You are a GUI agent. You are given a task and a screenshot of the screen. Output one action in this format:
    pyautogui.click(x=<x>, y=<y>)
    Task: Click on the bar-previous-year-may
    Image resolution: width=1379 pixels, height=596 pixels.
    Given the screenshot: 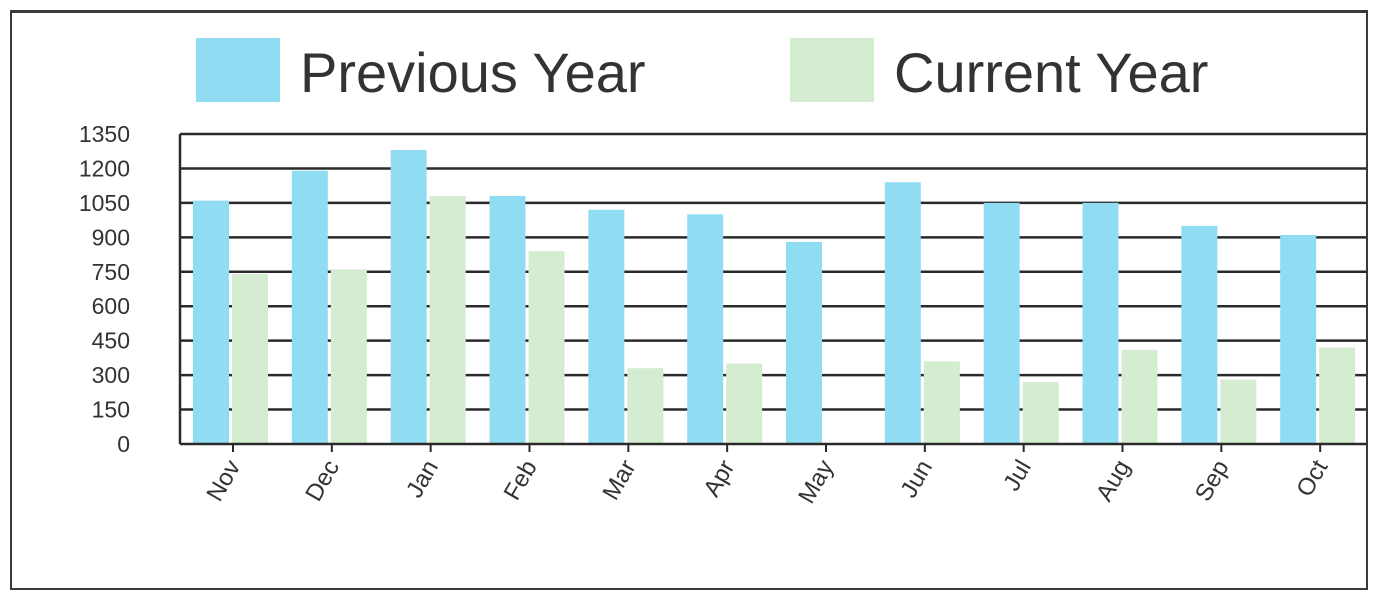 What is the action you would take?
    pyautogui.click(x=804, y=342)
    